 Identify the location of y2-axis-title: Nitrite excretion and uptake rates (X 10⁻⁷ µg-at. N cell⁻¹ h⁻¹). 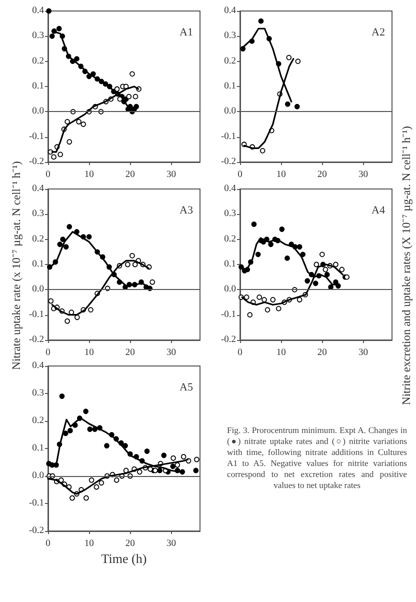
(406, 265).